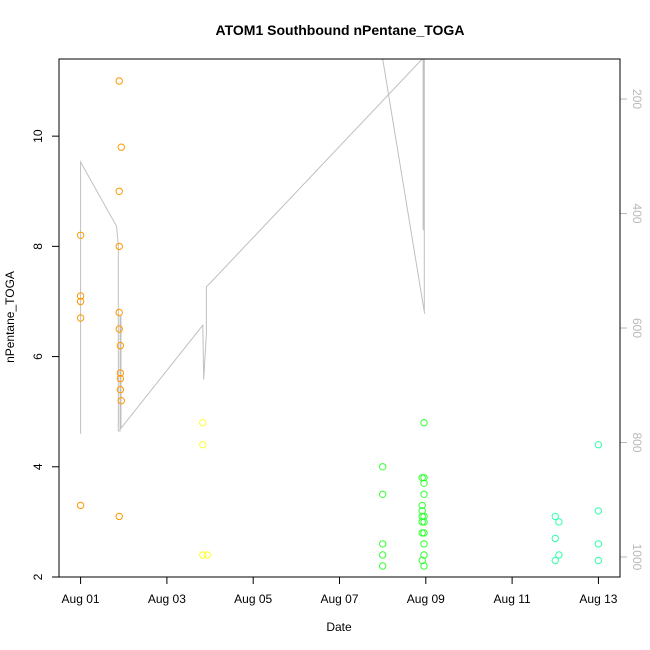  What do you see at coordinates (339, 599) in the screenshot?
I see `x-tick-label: Aug 07` at bounding box center [339, 599].